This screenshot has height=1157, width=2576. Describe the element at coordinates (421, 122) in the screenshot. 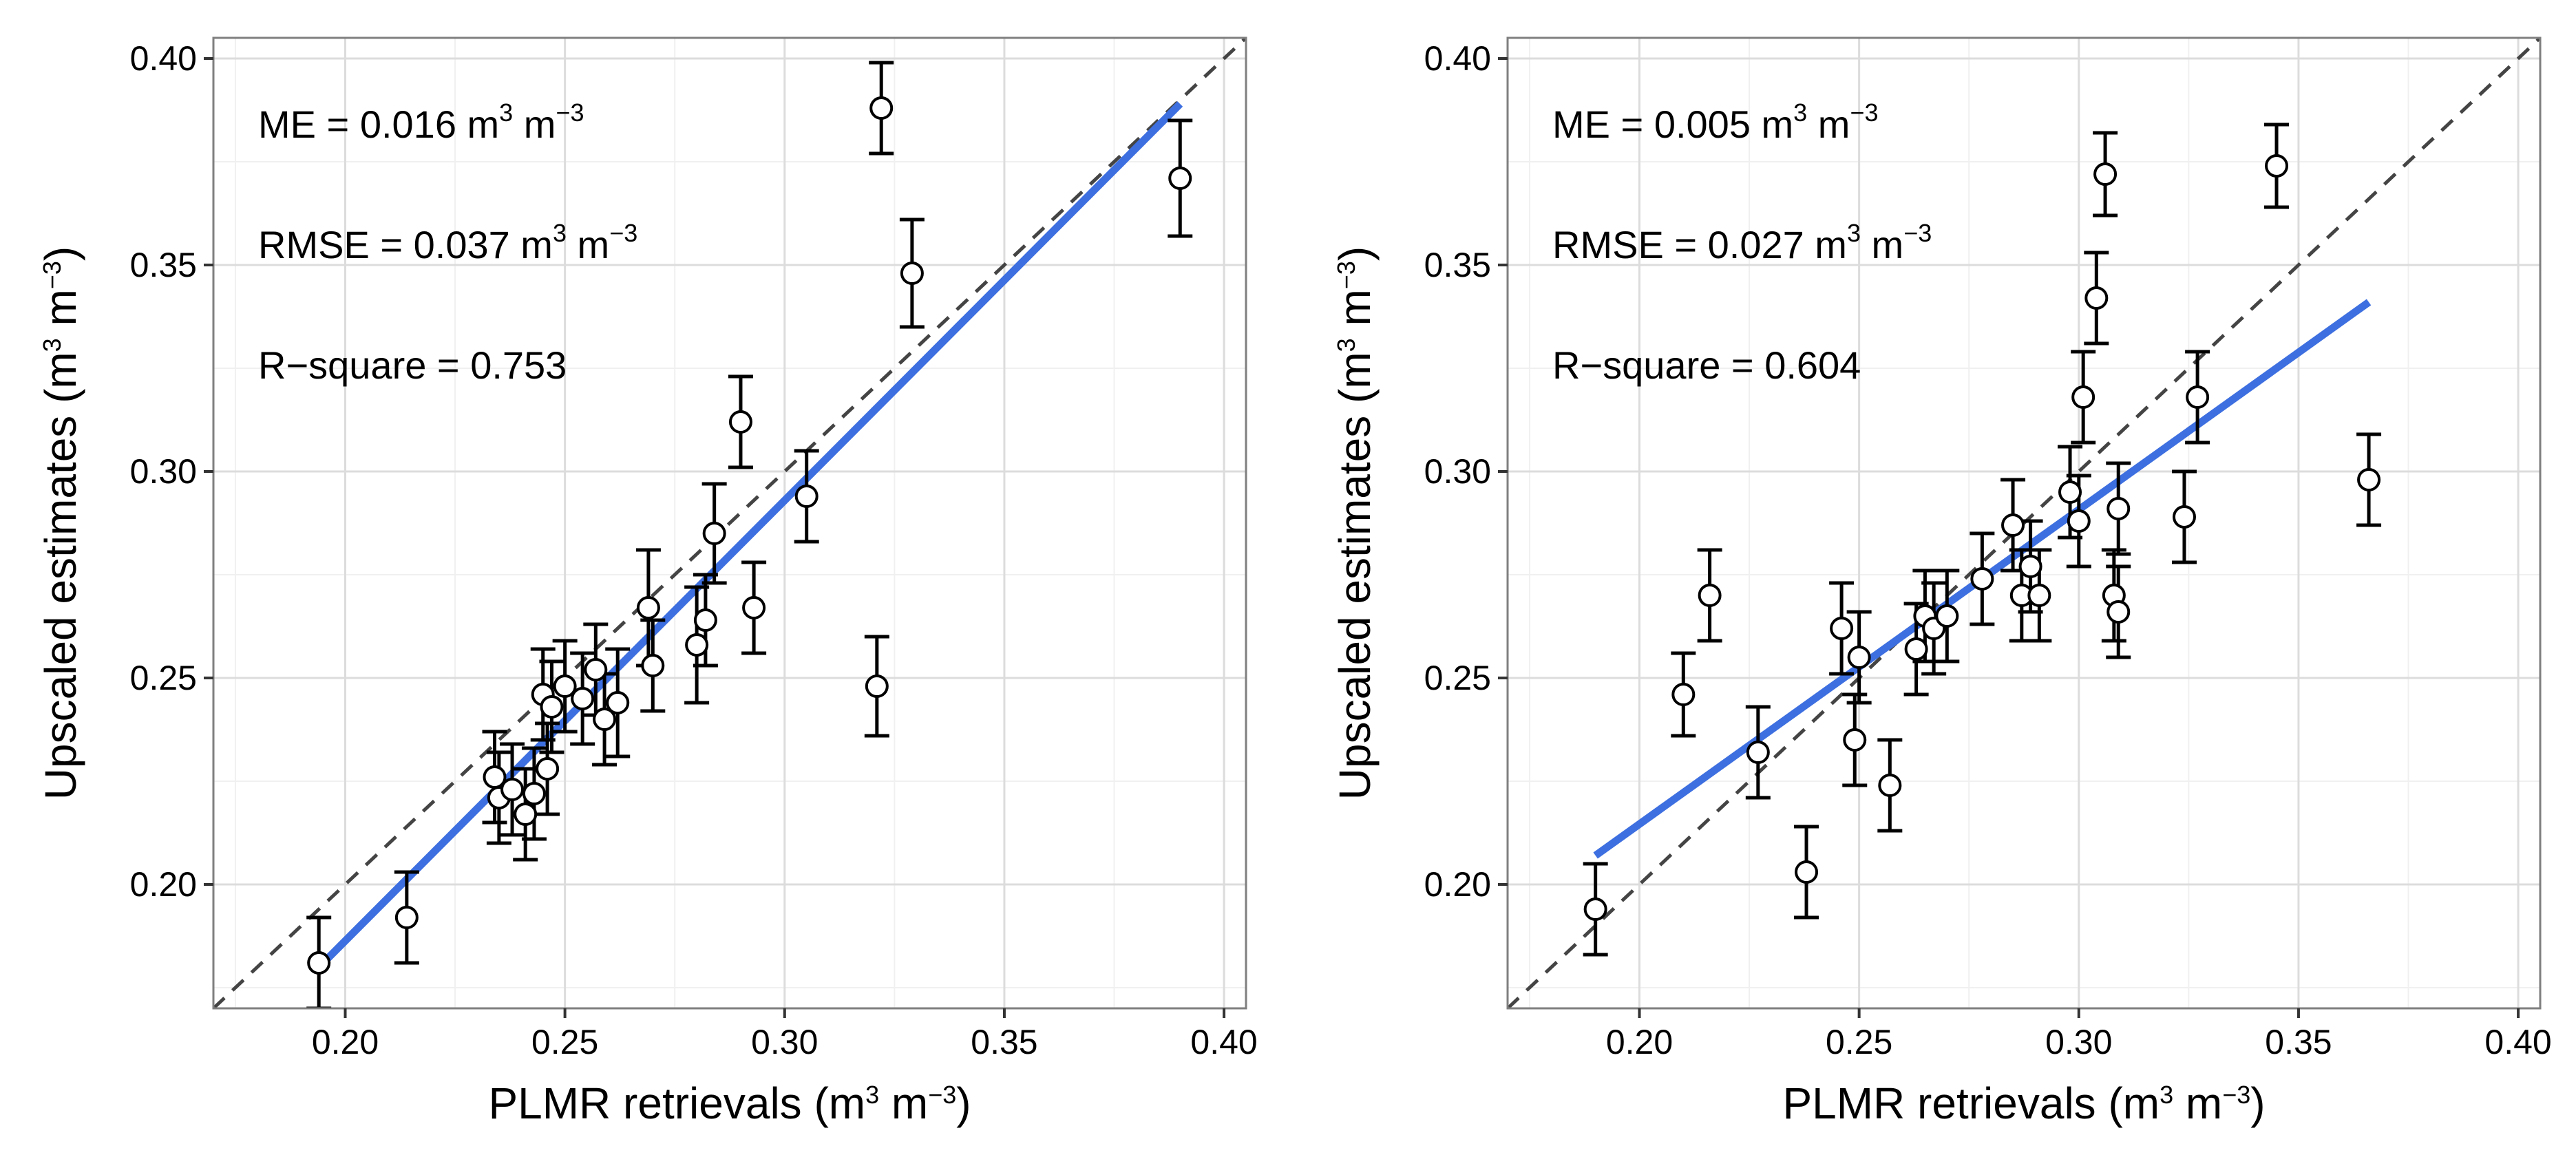

I see `stats-annotation: ME = 0.016 m3 m−3` at that location.